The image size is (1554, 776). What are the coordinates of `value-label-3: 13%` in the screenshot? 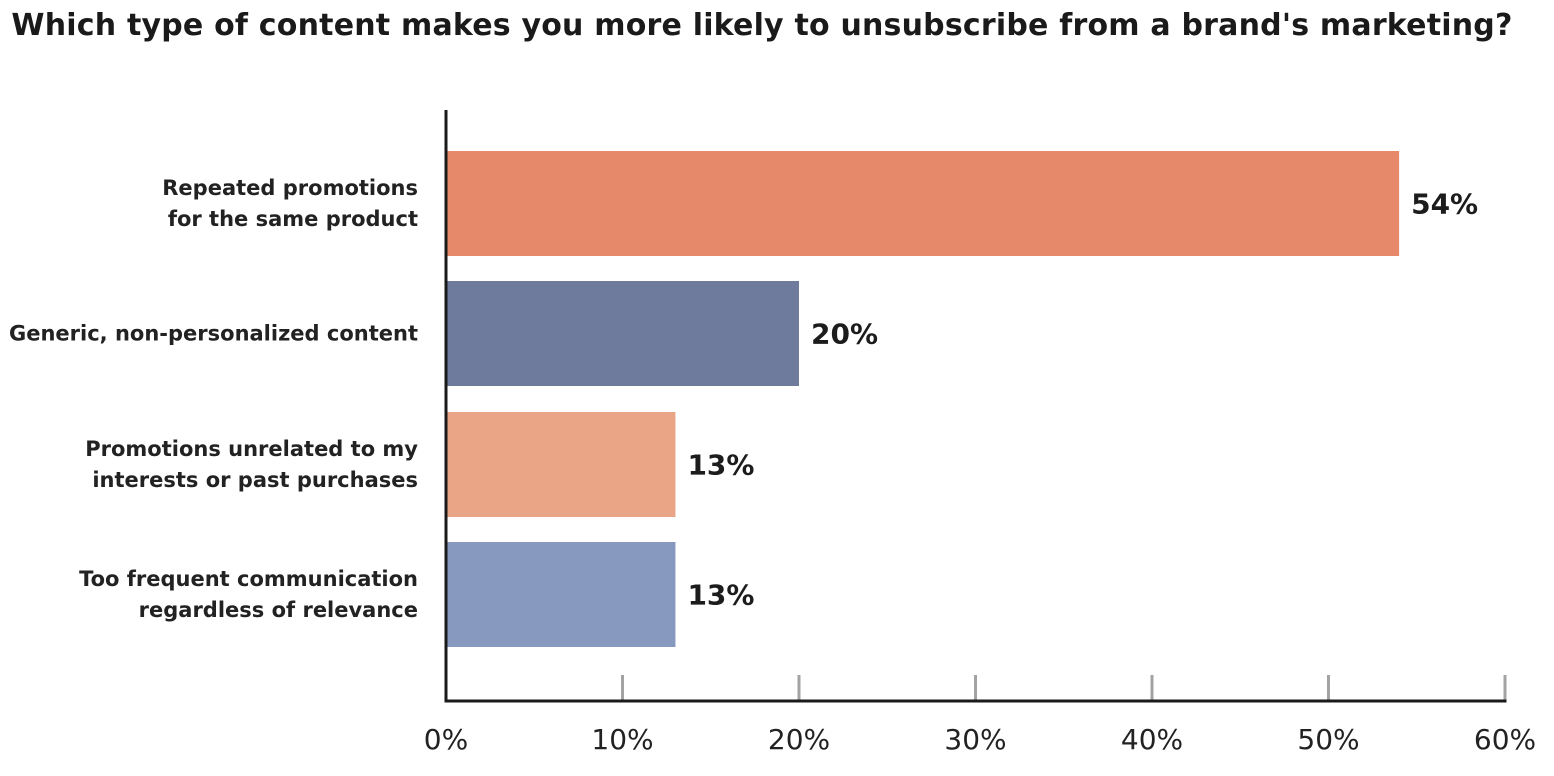 It's located at (720, 595).